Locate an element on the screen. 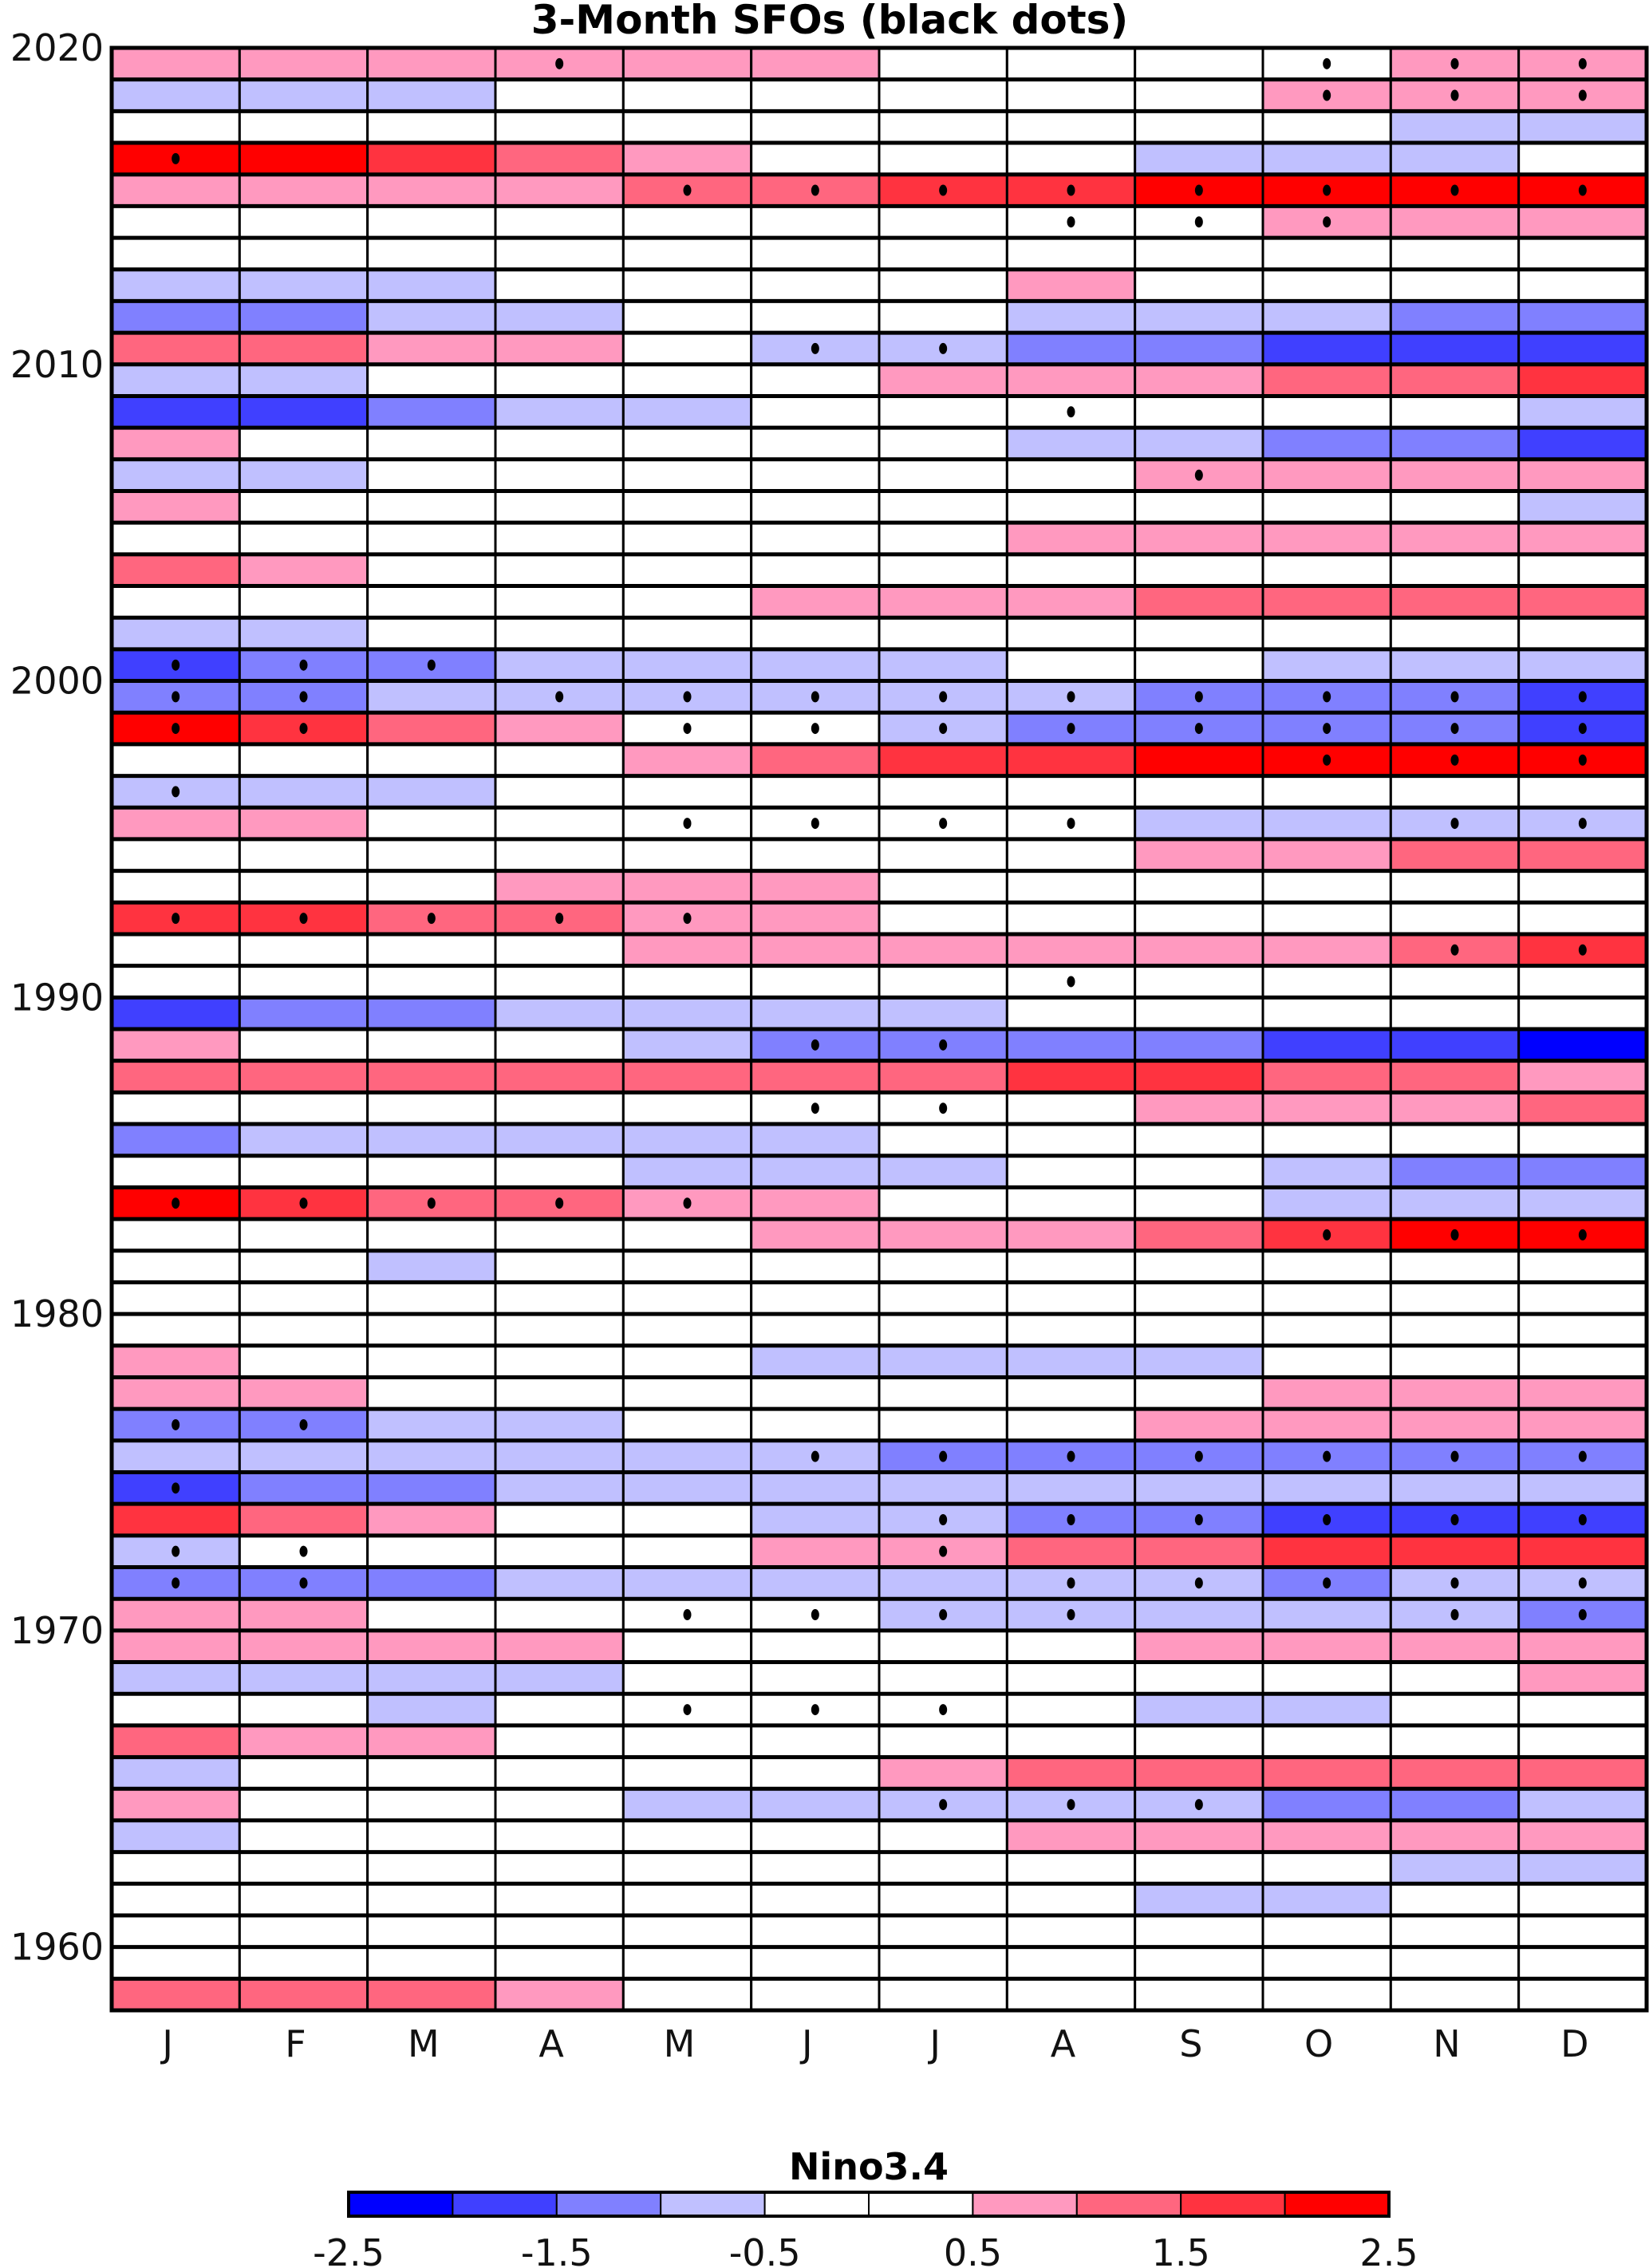 Image resolution: width=1649 pixels, height=2268 pixels. month-label: A is located at coordinates (1063, 2043).